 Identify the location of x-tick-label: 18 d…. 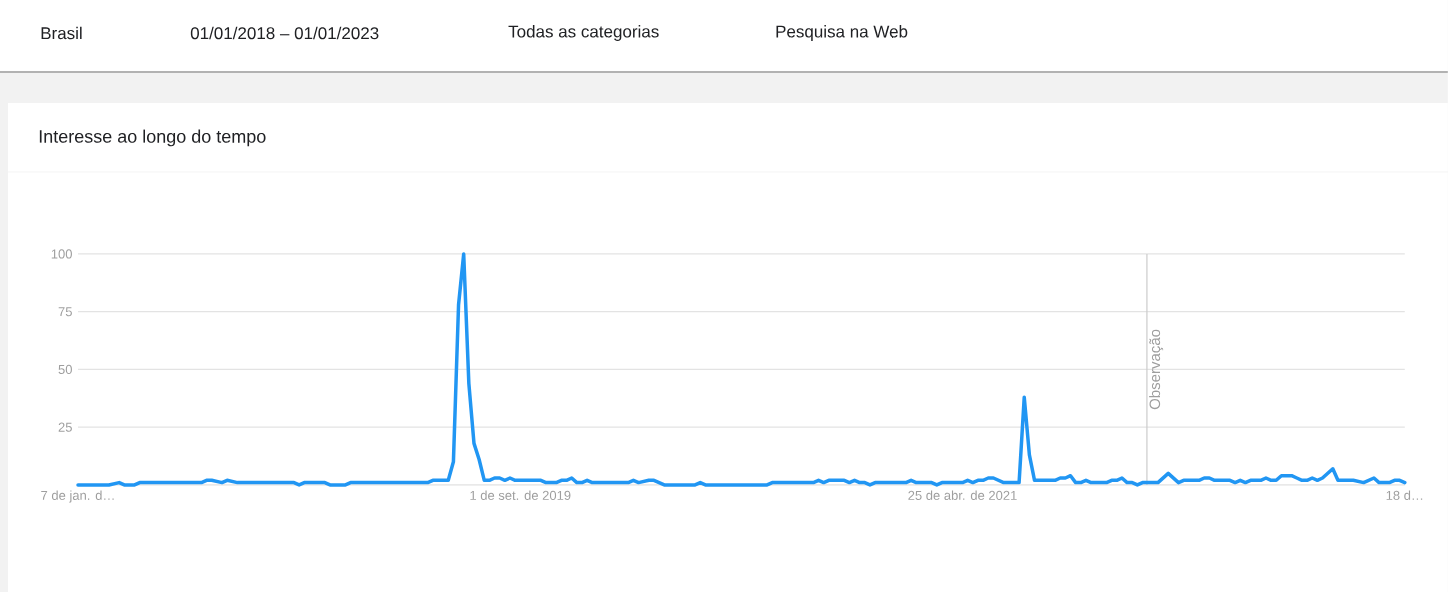
(1404, 495).